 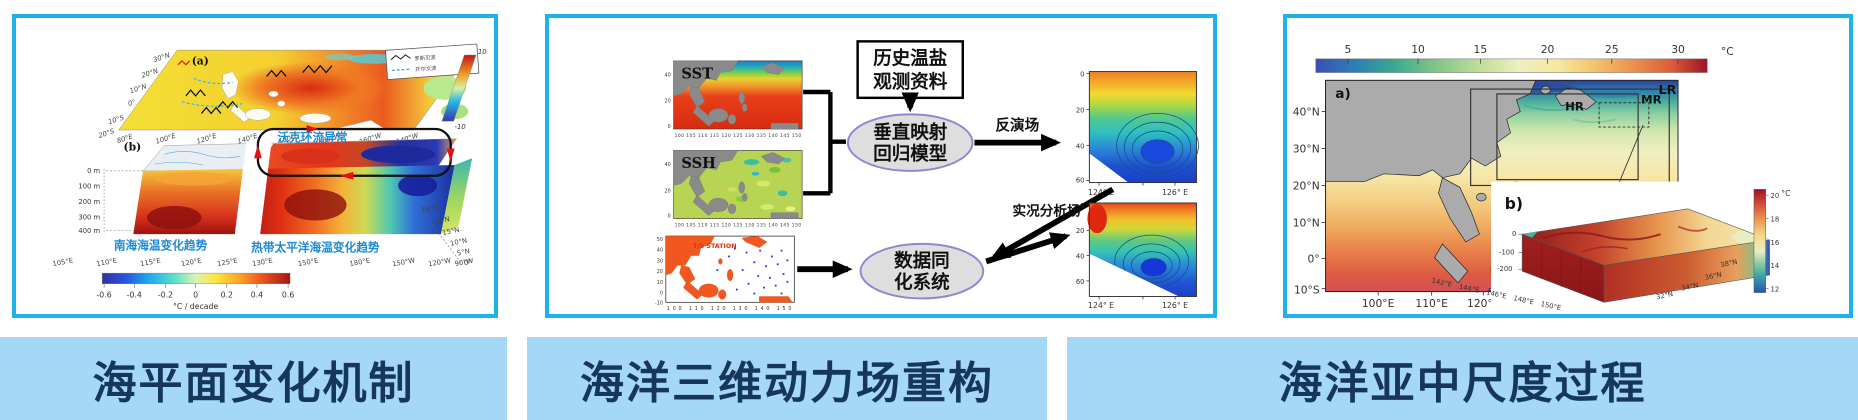 What do you see at coordinates (1101, 305) in the screenshot?
I see `svg-text: 124° E` at bounding box center [1101, 305].